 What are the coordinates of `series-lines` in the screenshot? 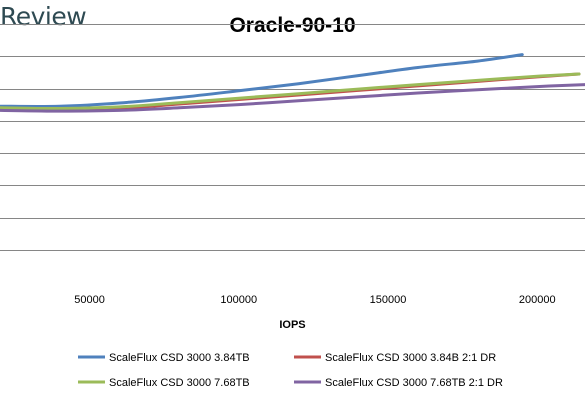 It's located at (292, 83).